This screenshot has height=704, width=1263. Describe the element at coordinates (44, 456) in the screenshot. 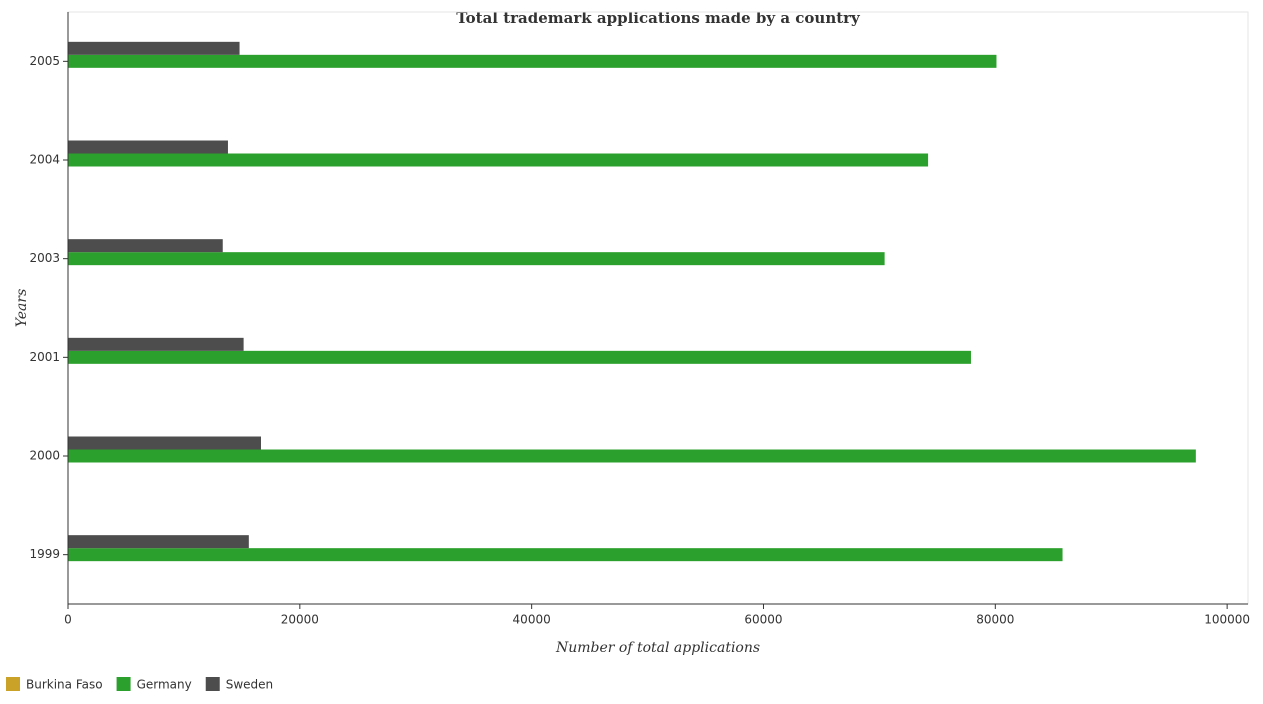

I see `y-tick-label: 2000` at that location.